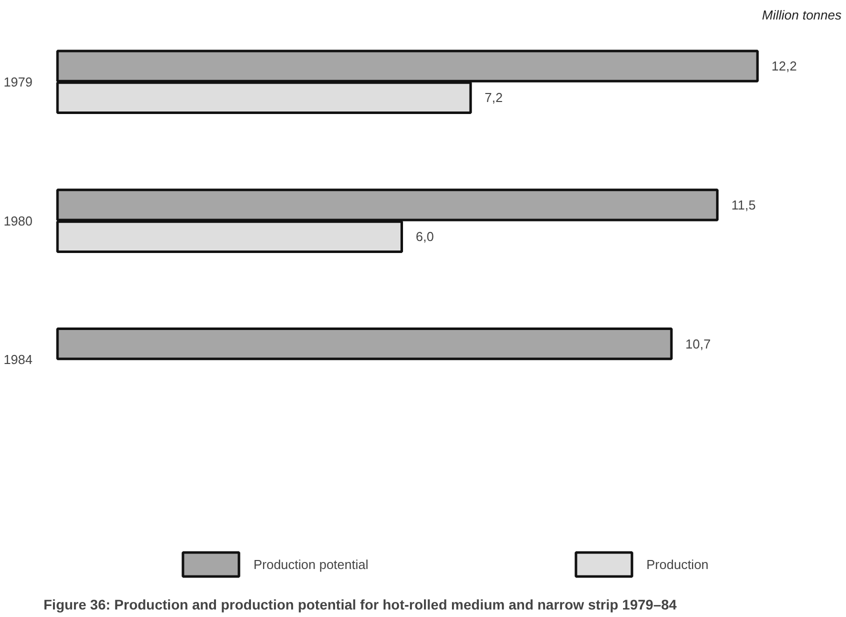 This screenshot has width=846, height=617. I want to click on text: Million tonnes, so click(802, 15).